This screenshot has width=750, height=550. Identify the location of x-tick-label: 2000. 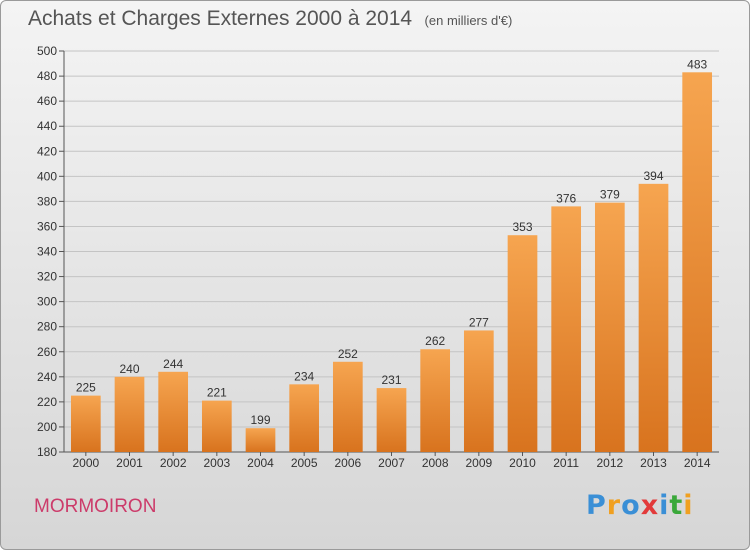
(85, 463).